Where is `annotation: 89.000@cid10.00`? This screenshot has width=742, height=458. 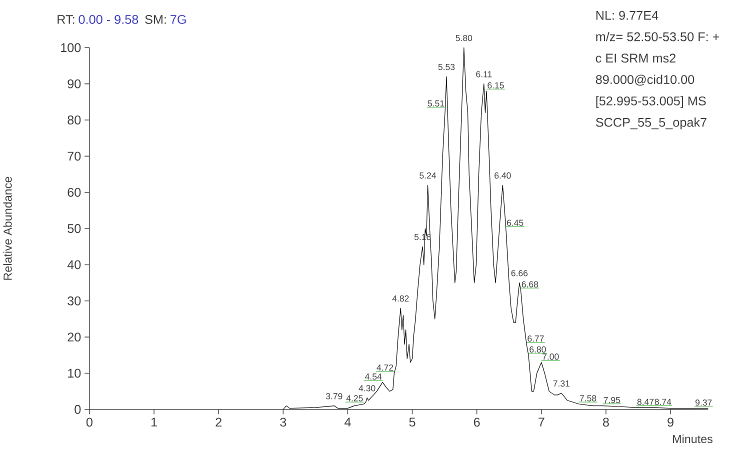
annotation: 89.000@cid10.00 is located at coordinates (645, 80).